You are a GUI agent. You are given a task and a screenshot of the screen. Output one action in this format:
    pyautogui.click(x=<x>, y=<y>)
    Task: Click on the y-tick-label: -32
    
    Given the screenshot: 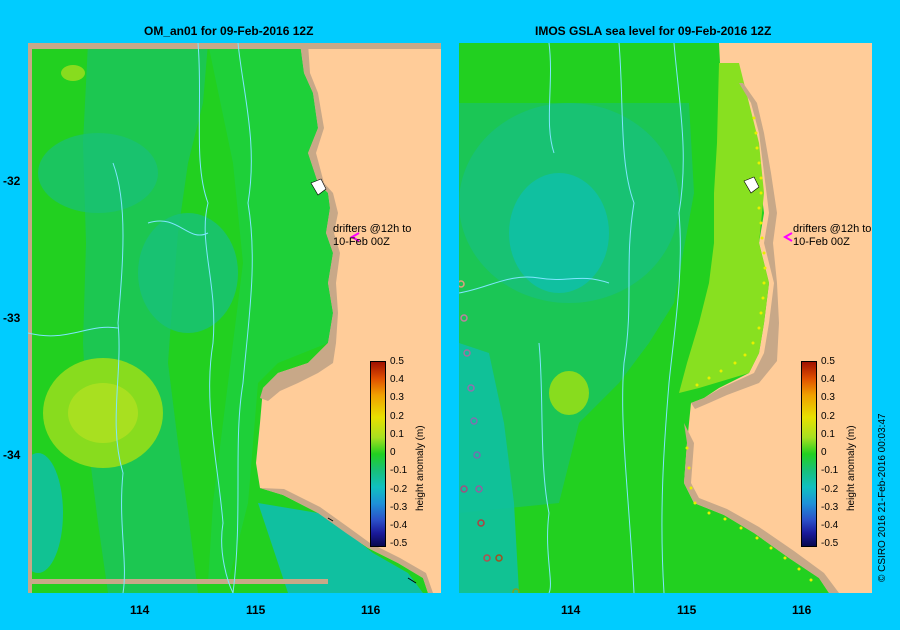 What is the action you would take?
    pyautogui.click(x=12, y=181)
    